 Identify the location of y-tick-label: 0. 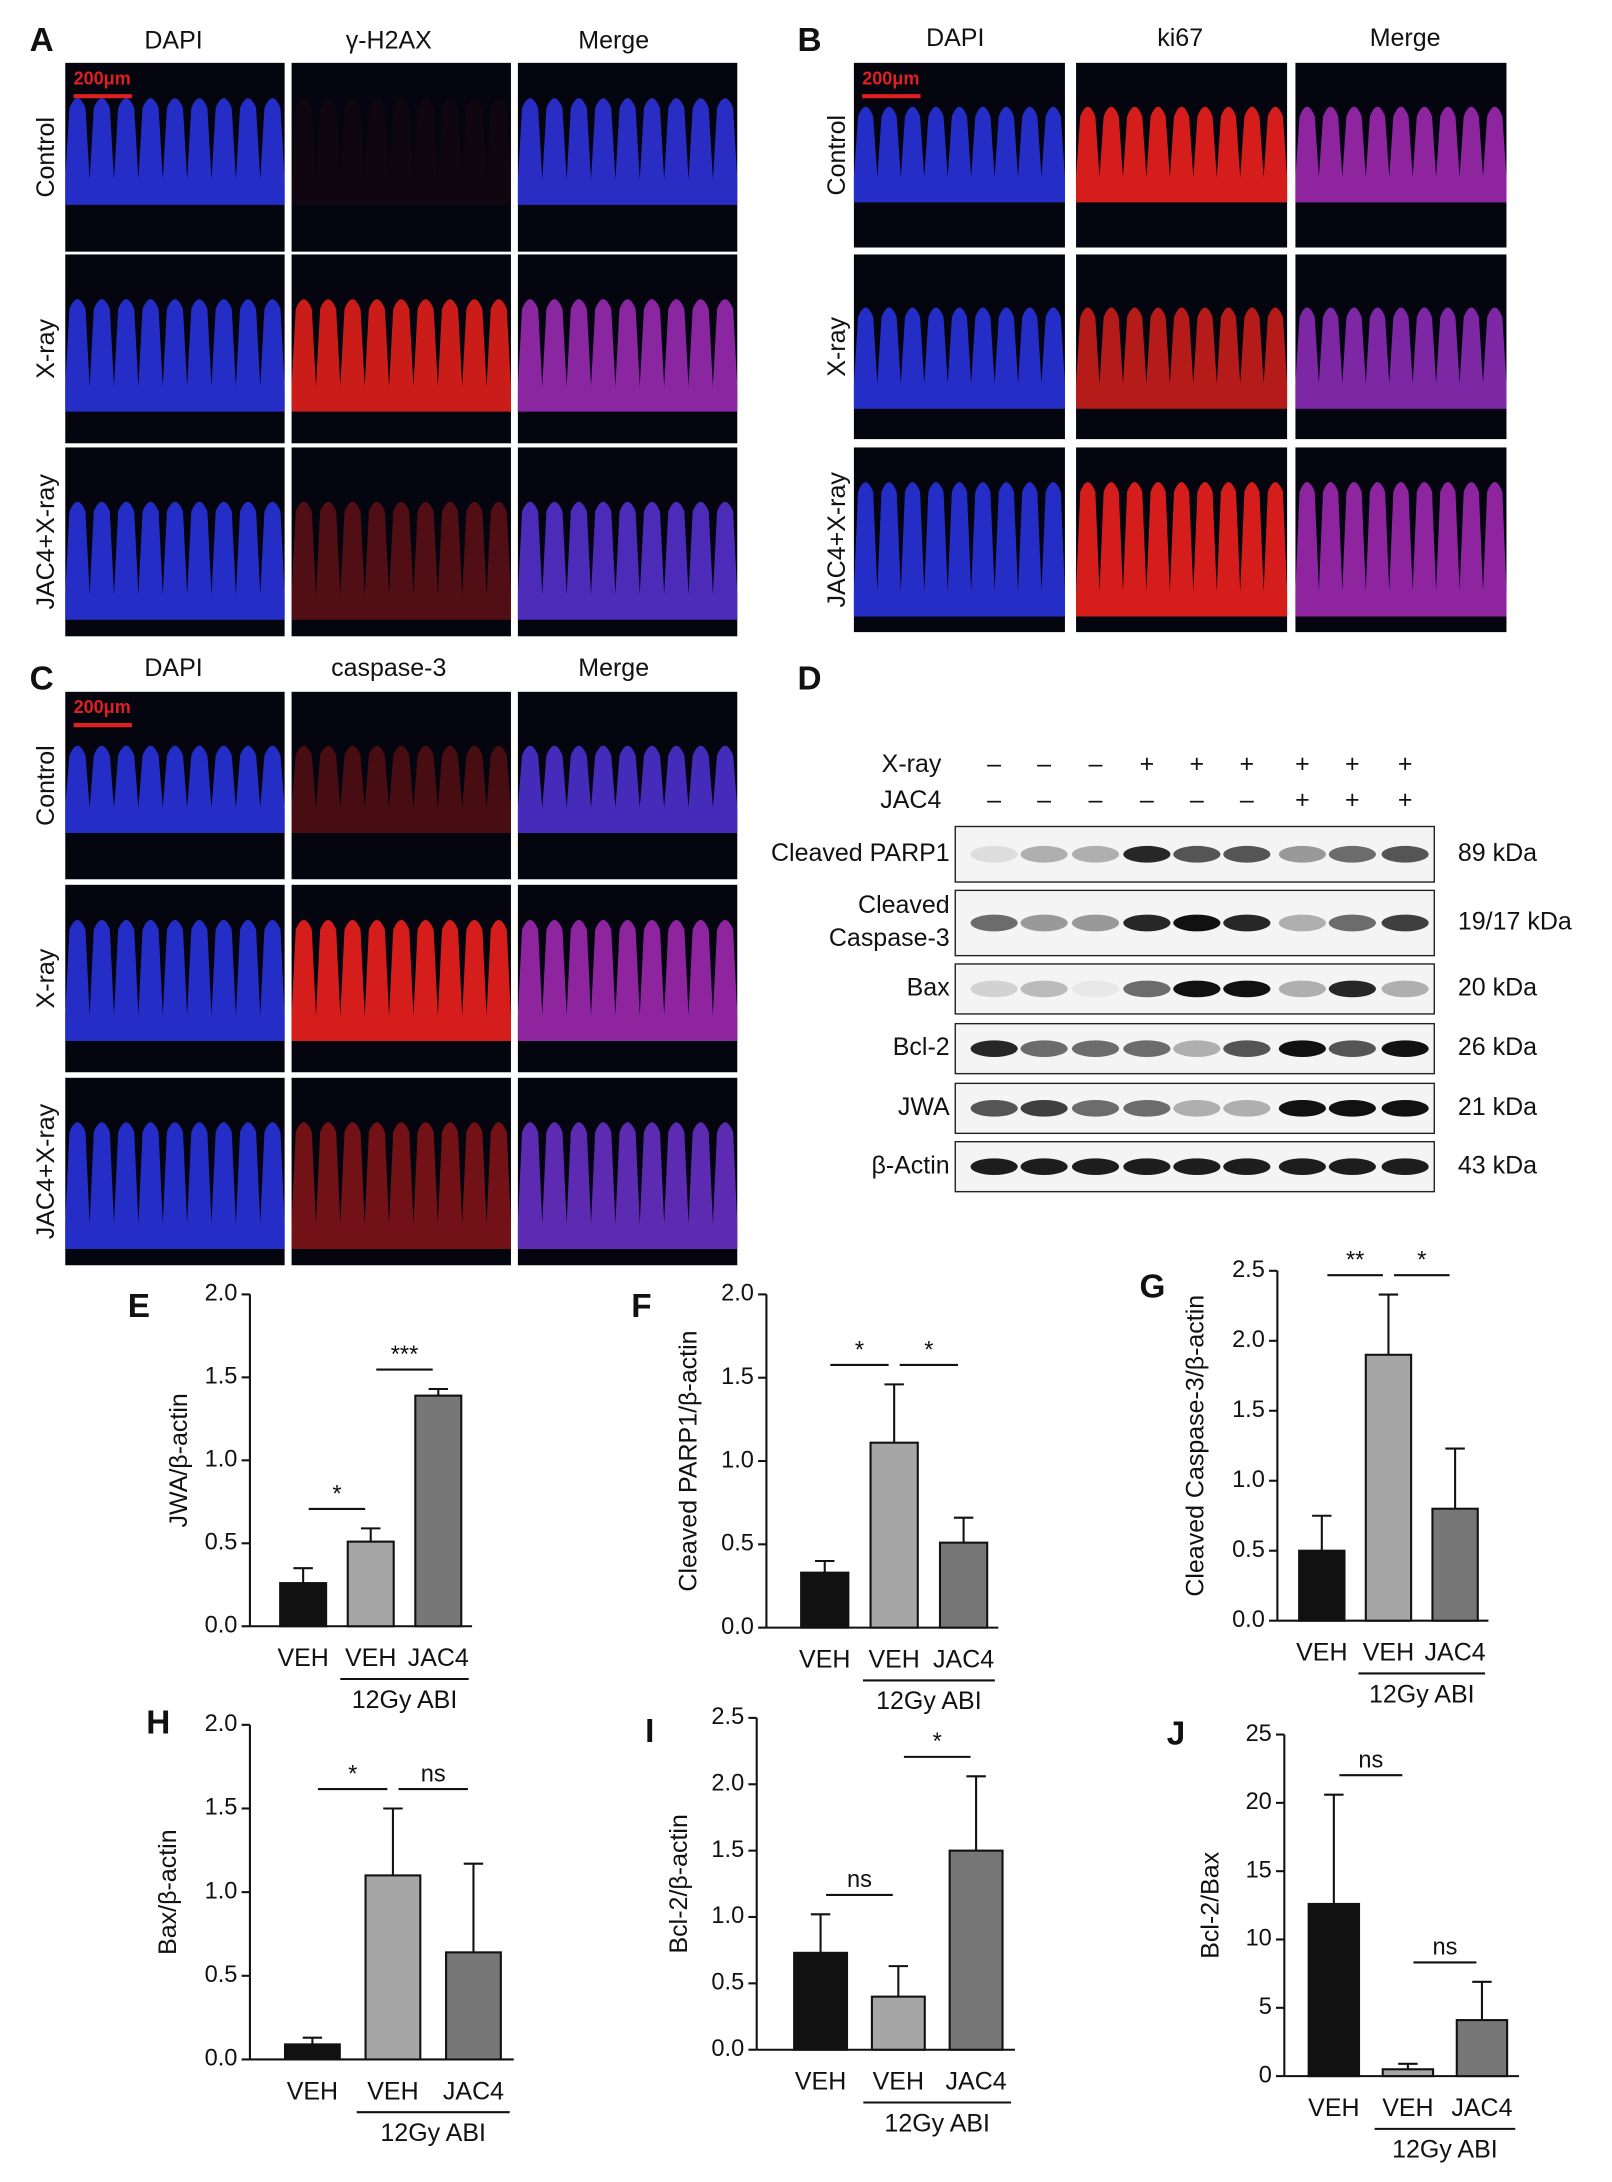
(1265, 2075).